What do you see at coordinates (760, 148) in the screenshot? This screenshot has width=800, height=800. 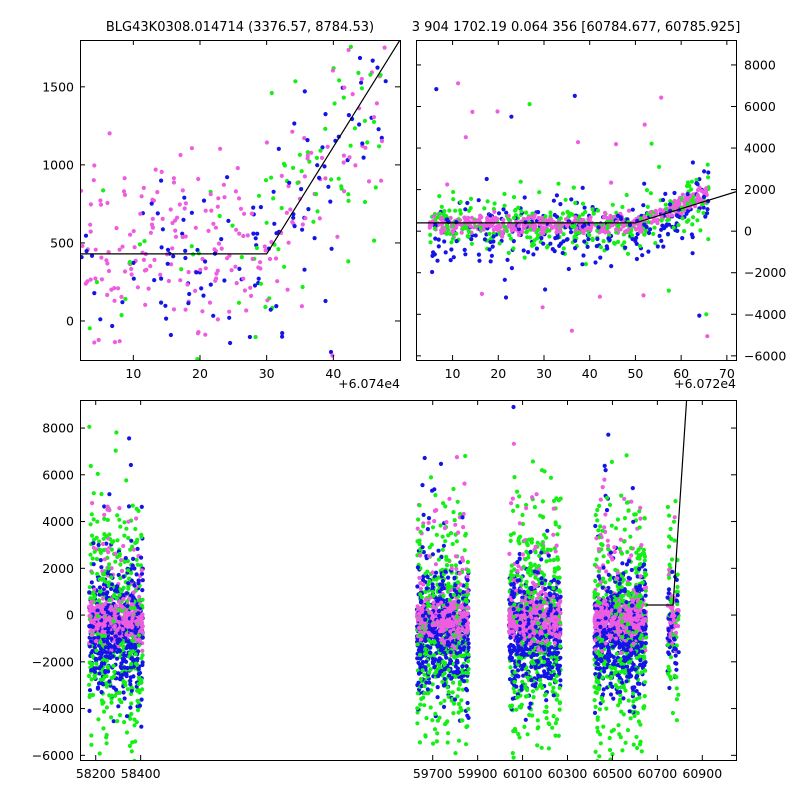 I see `y-tick-label: 4000` at bounding box center [760, 148].